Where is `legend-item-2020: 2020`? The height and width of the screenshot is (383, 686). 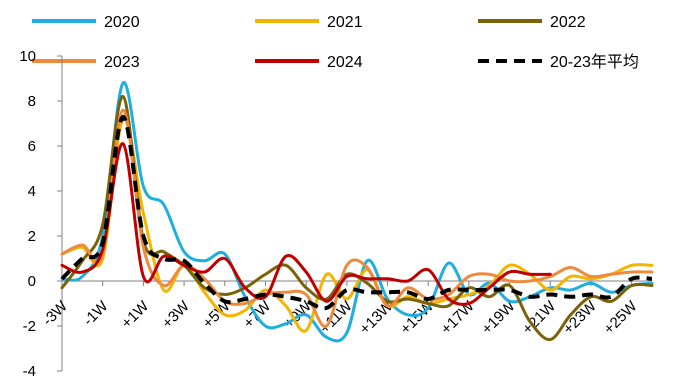
legend-item-2020: 2020 is located at coordinates (86, 22).